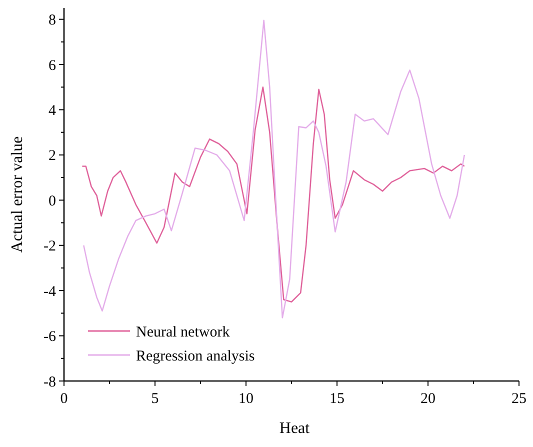 The height and width of the screenshot is (447, 533). Describe the element at coordinates (52, 156) in the screenshot. I see `y-tick-label: 2` at that location.